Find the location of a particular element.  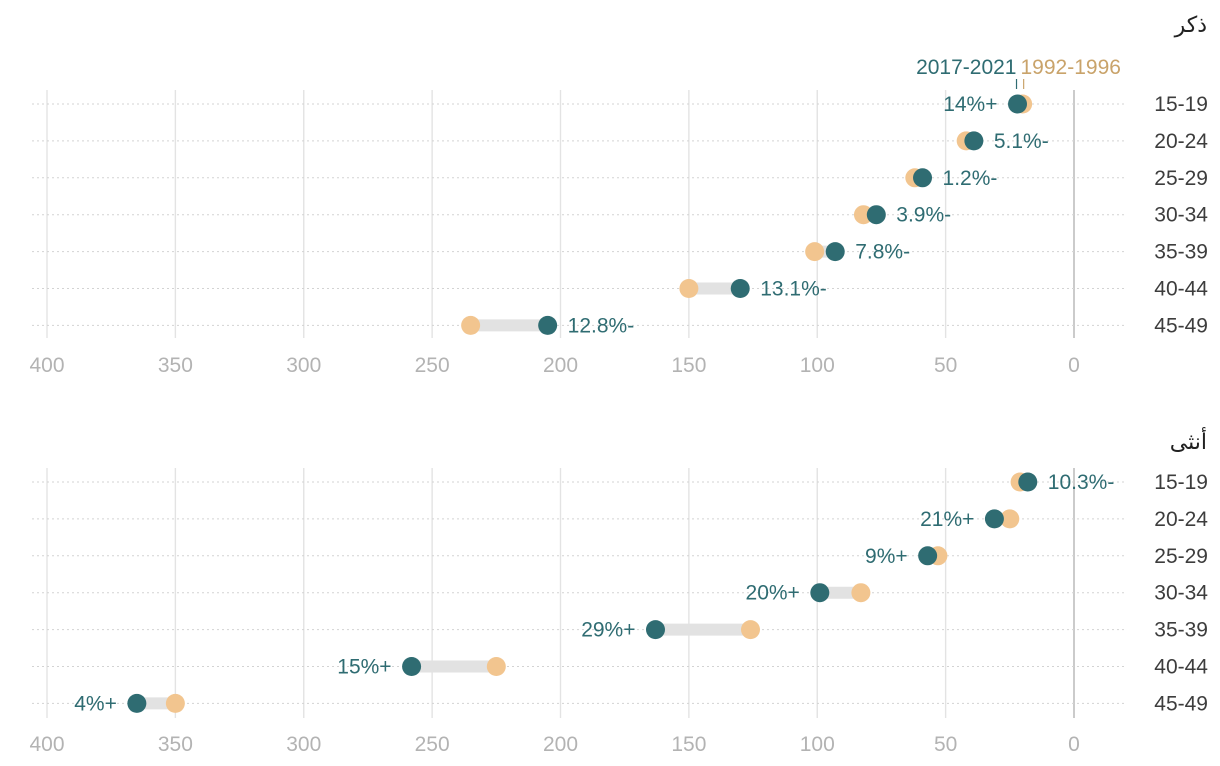

panel-title: أنثى is located at coordinates (1188, 440).